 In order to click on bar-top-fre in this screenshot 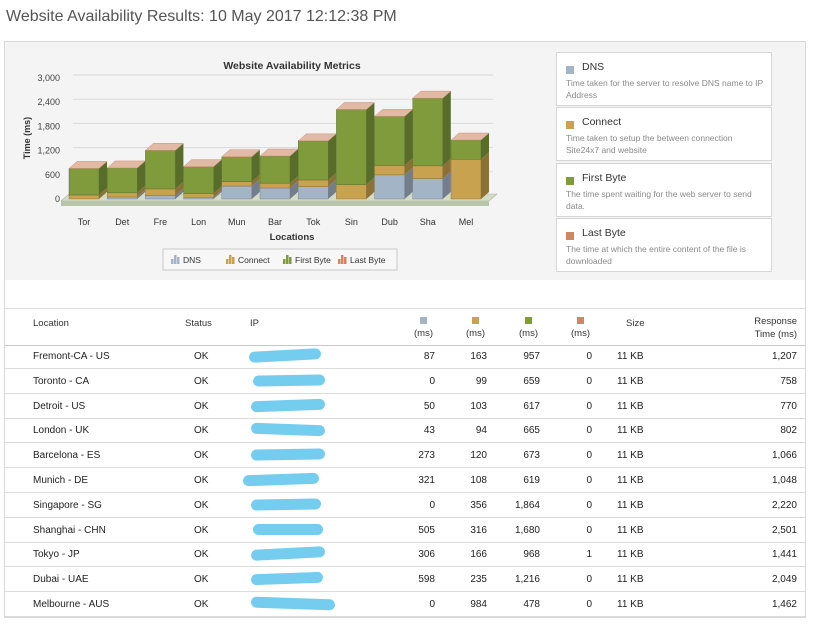, I will do `click(164, 147)`.